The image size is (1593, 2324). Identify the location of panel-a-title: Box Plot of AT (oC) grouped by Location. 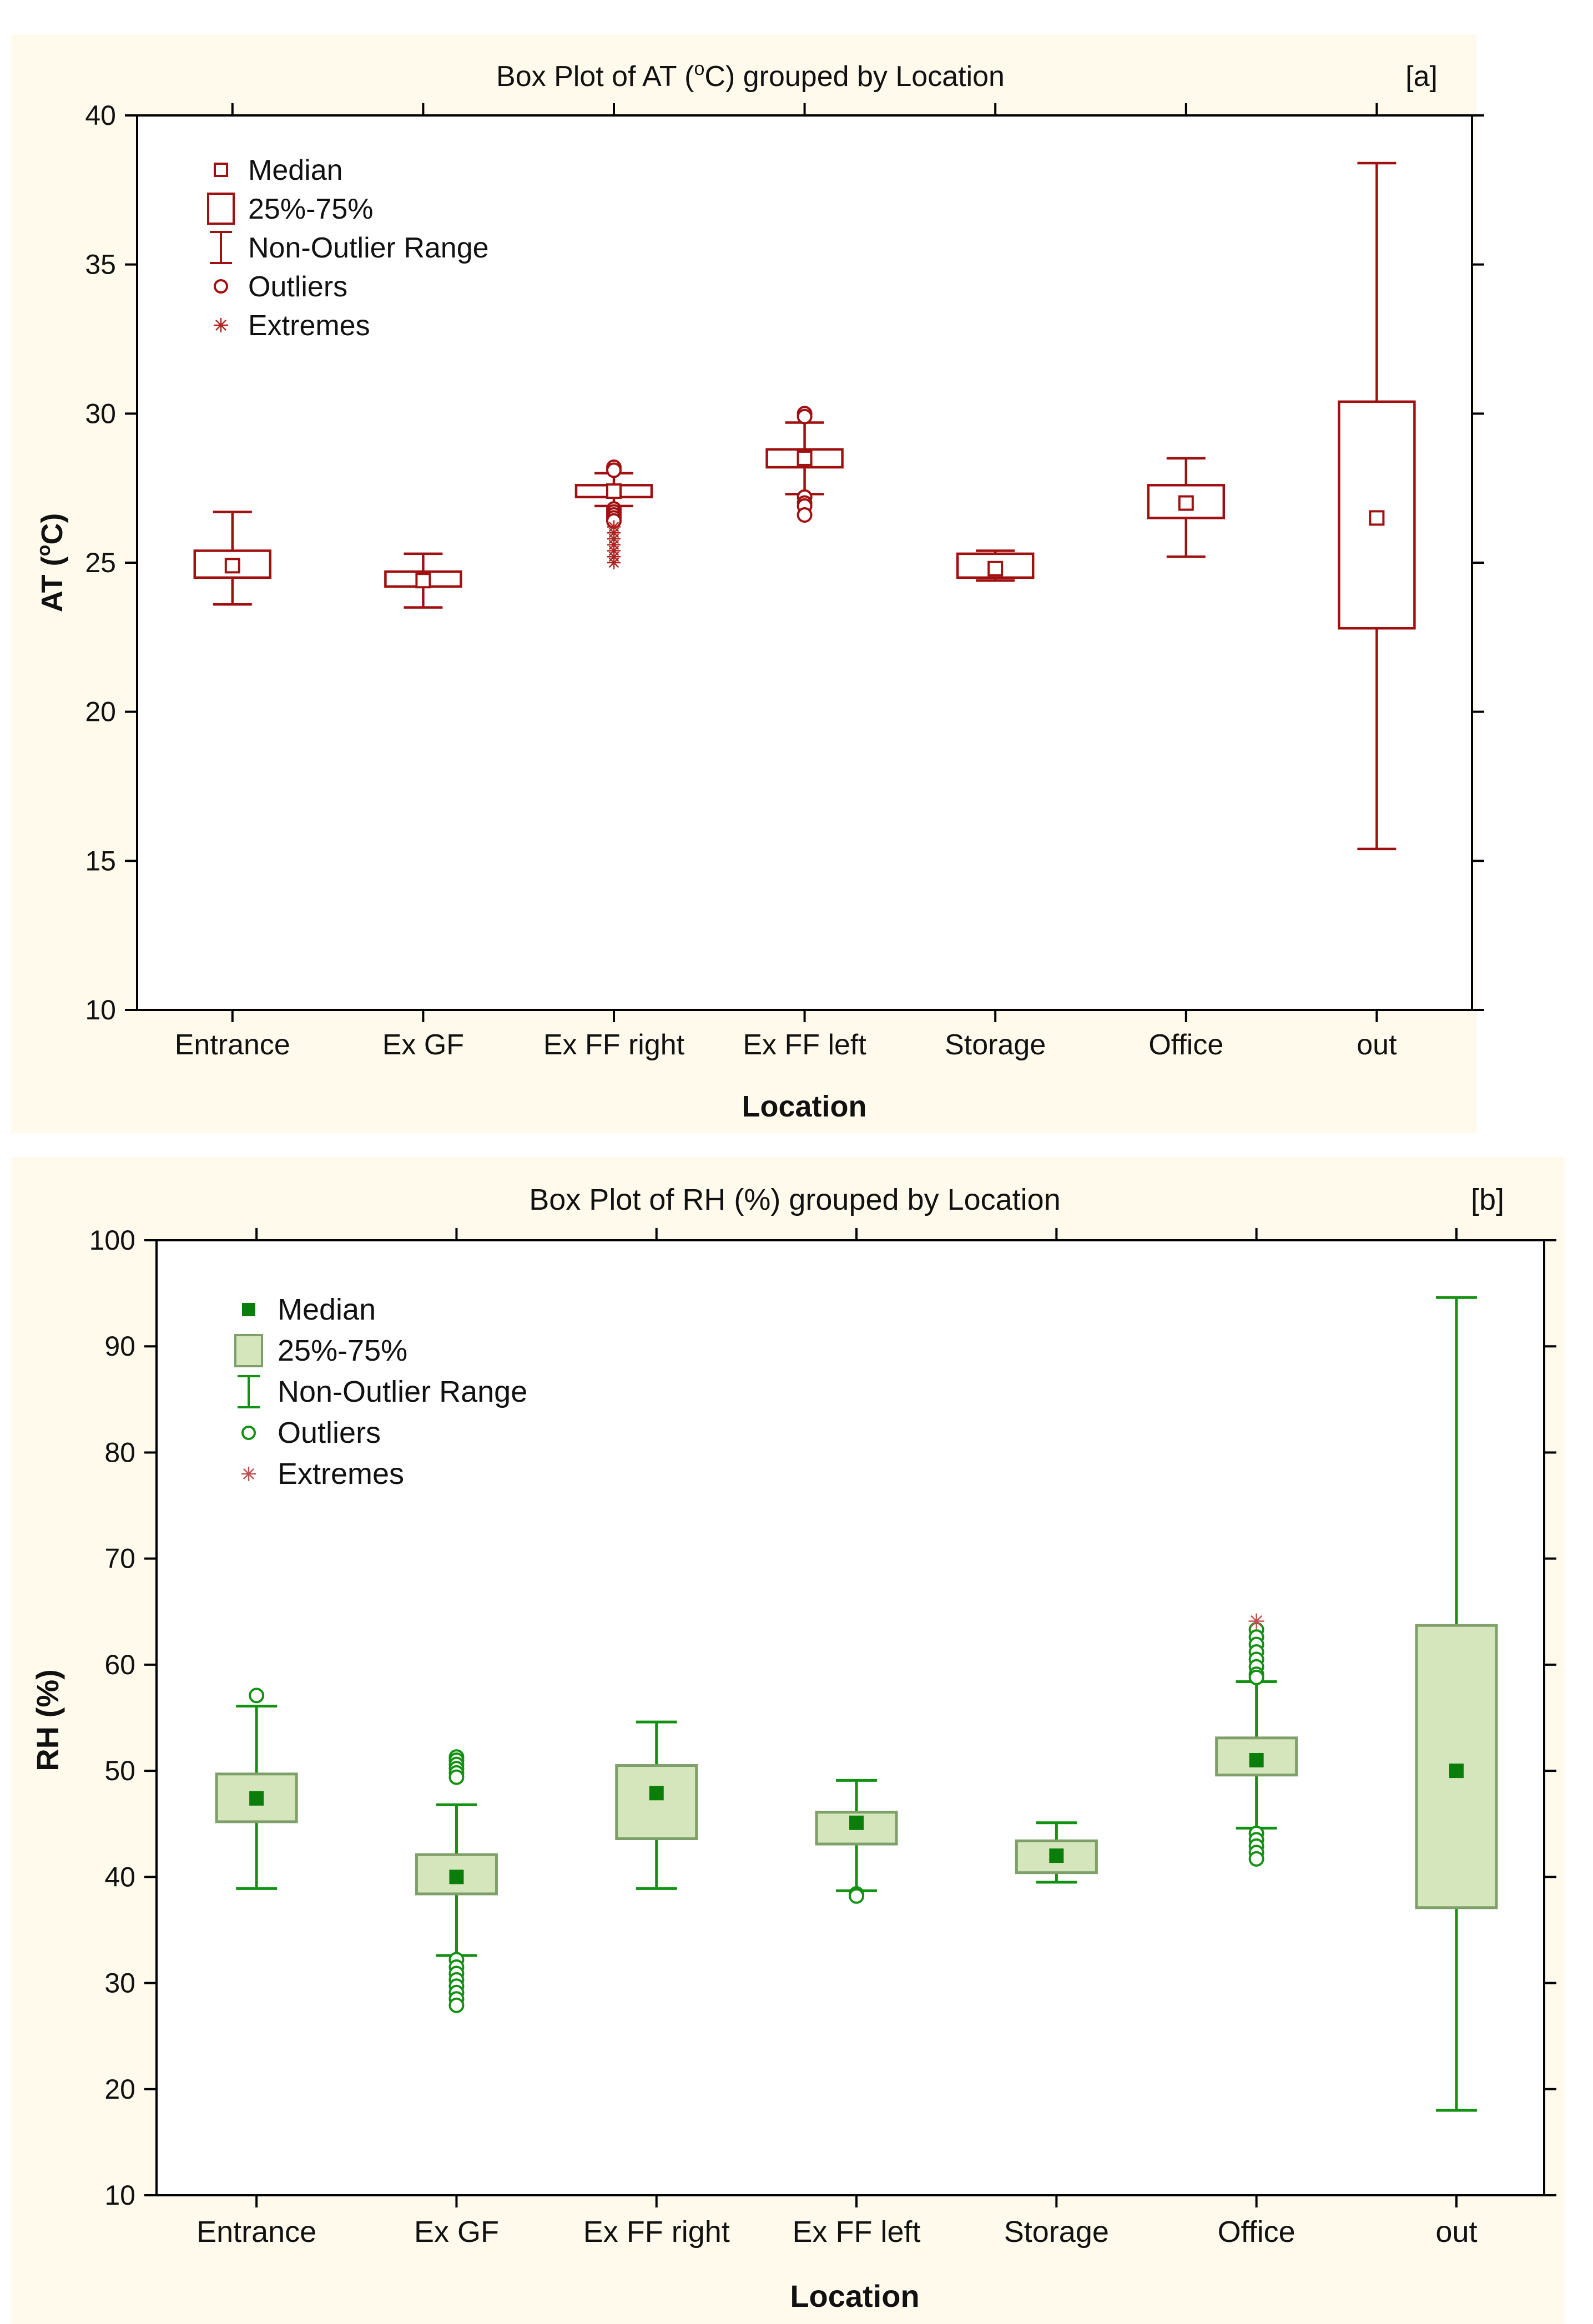
(750, 75).